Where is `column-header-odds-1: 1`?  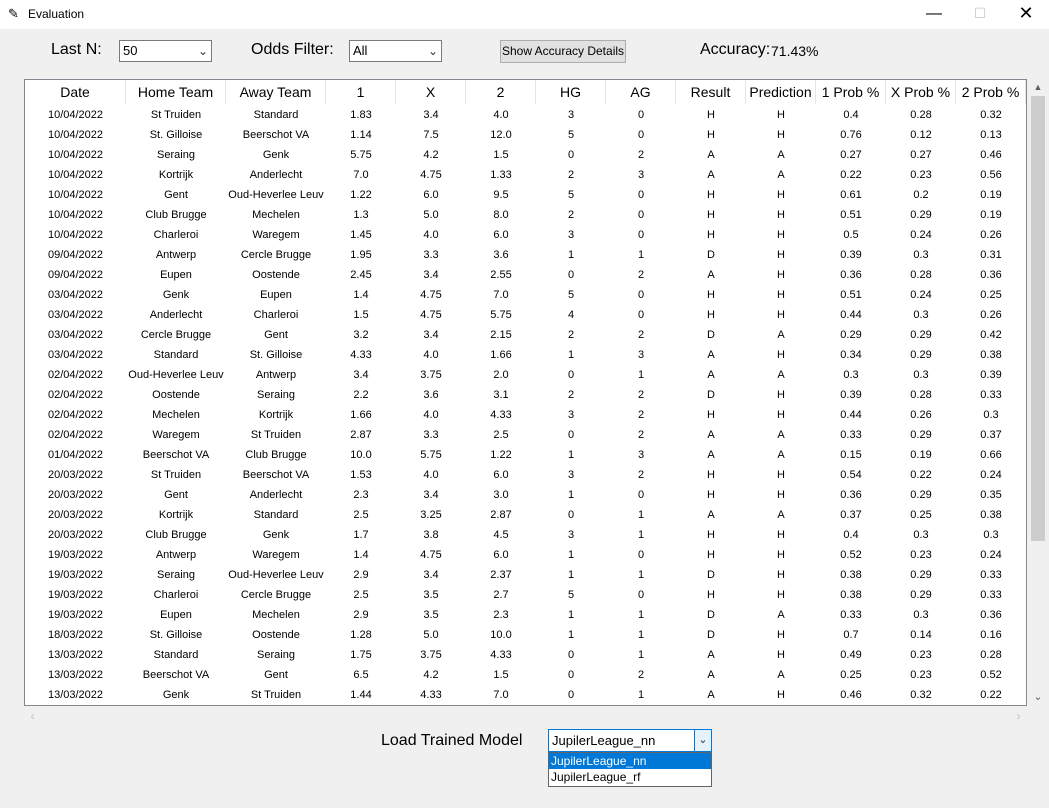 column-header-odds-1: 1 is located at coordinates (361, 92).